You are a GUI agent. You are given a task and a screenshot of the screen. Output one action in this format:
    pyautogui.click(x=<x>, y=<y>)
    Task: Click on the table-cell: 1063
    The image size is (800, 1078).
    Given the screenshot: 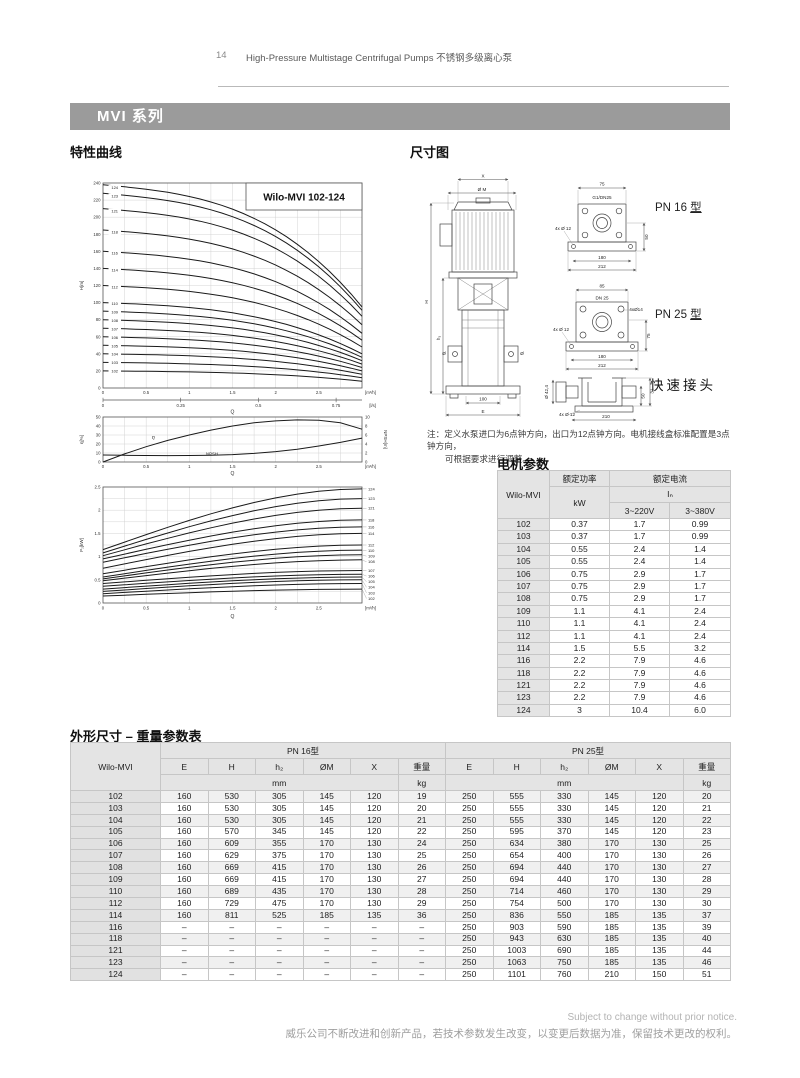 What is the action you would take?
    pyautogui.click(x=516, y=963)
    